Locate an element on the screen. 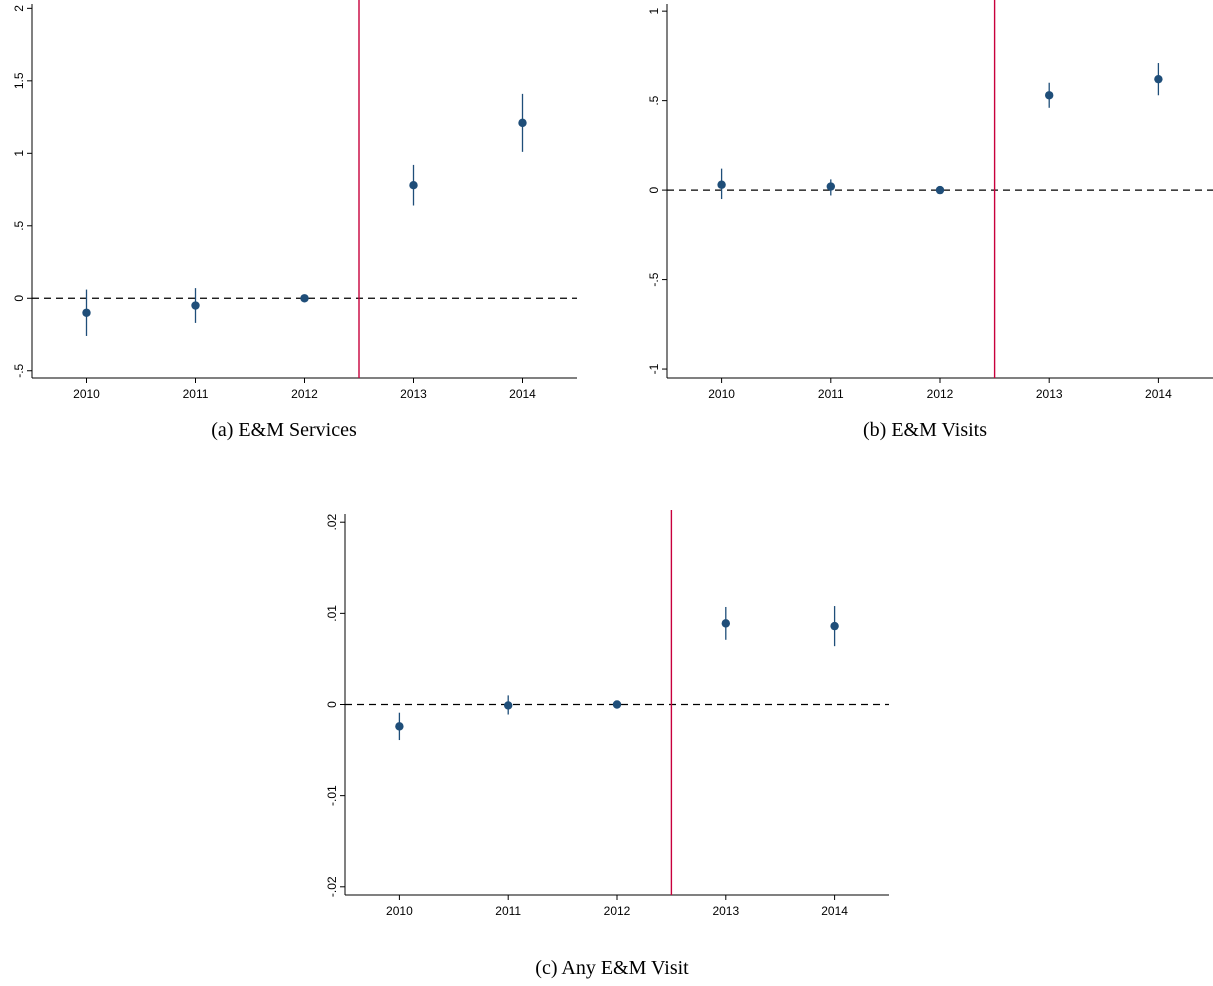 Image resolution: width=1213 pixels, height=986 pixels. y-tick-label: -.01 is located at coordinates (332, 795).